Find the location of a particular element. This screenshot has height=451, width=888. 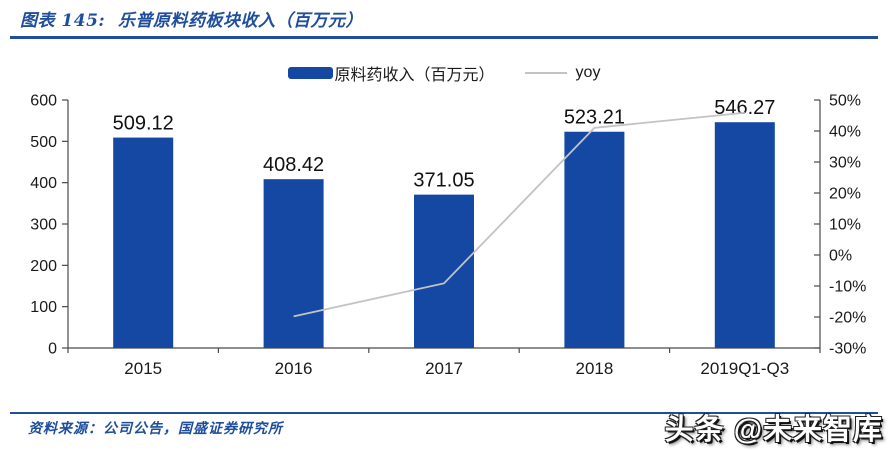

left-axis-tick-label: 500 is located at coordinates (43, 142).